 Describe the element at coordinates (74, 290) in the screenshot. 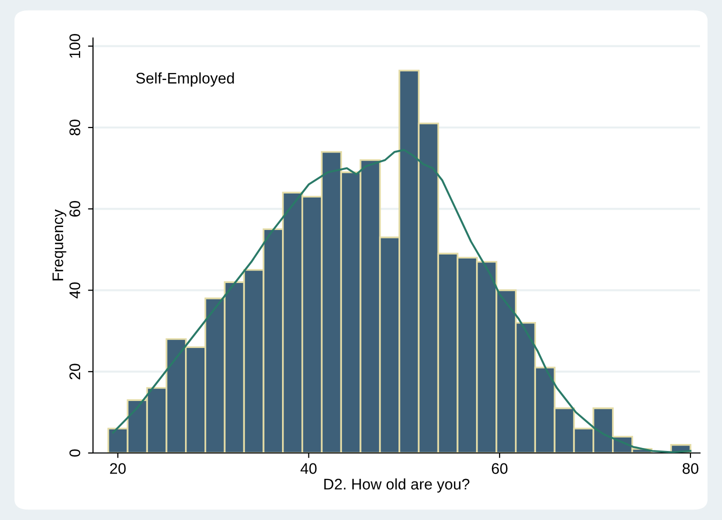

I see `y-tick-label: 40` at that location.